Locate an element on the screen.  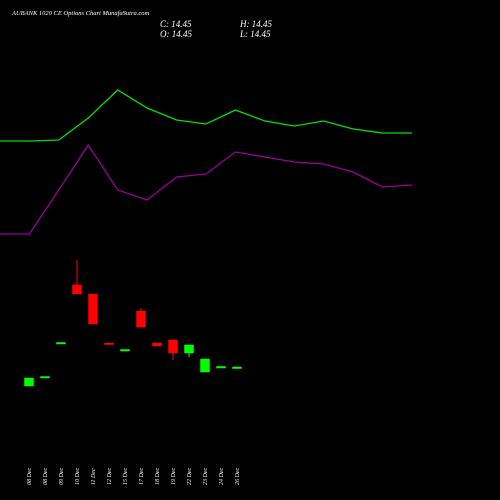
x-tick-label: 18 Dec is located at coordinates (158, 476).